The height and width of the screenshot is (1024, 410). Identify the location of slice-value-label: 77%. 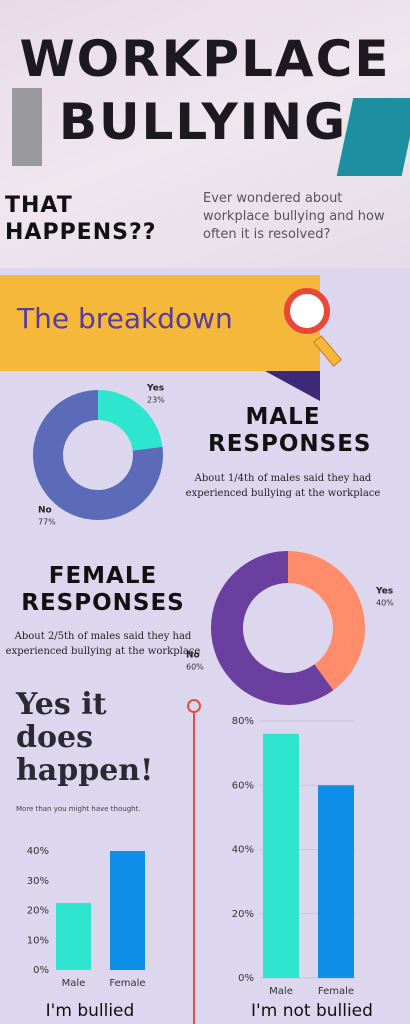
(47, 522).